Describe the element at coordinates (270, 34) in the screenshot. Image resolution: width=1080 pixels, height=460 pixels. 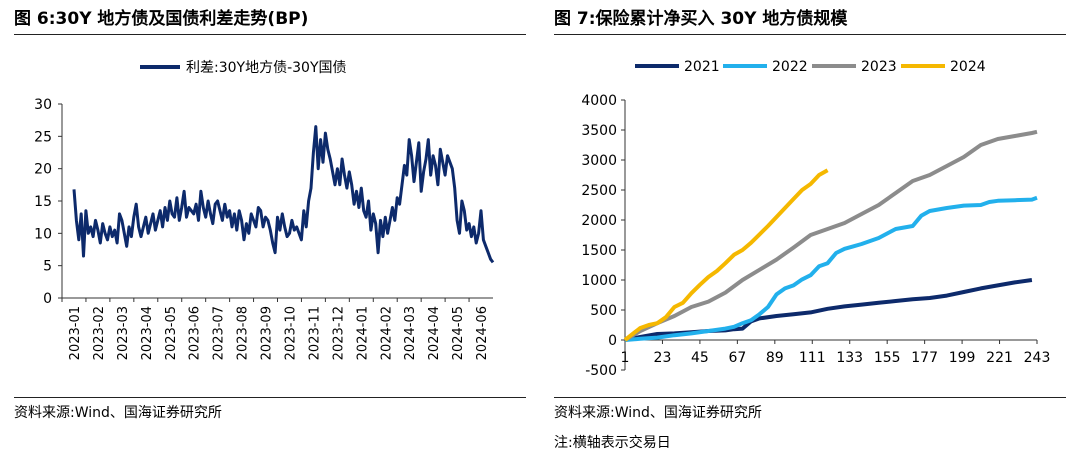
I see `left-title-divider` at that location.